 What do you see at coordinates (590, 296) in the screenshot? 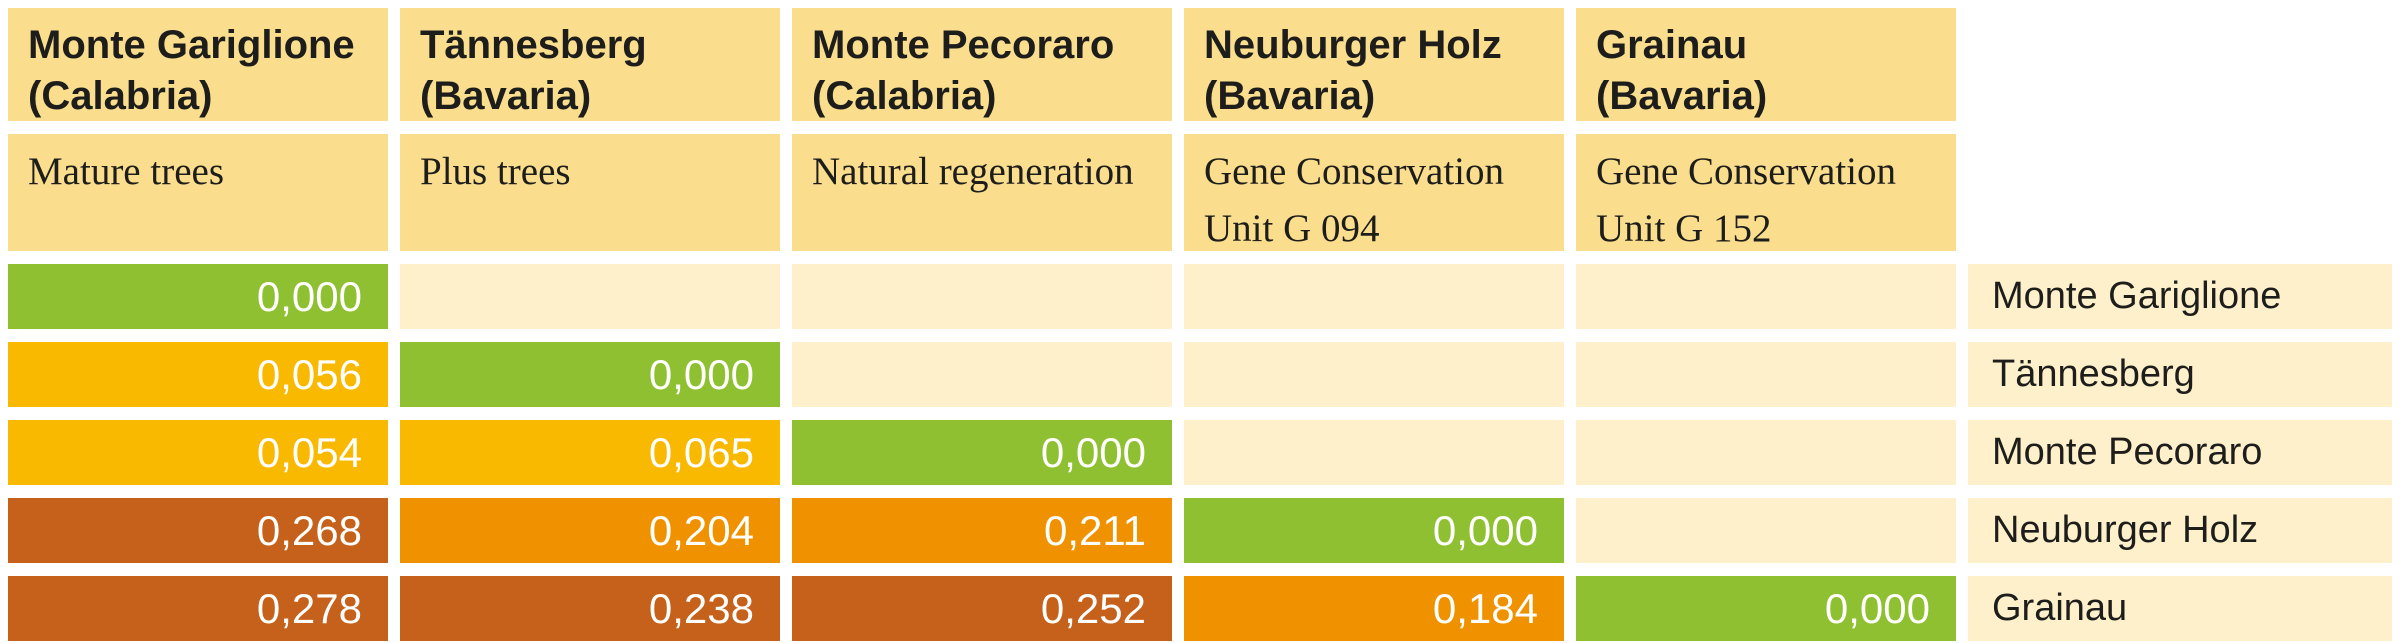
I see `empty-cell-r0-c1` at bounding box center [590, 296].